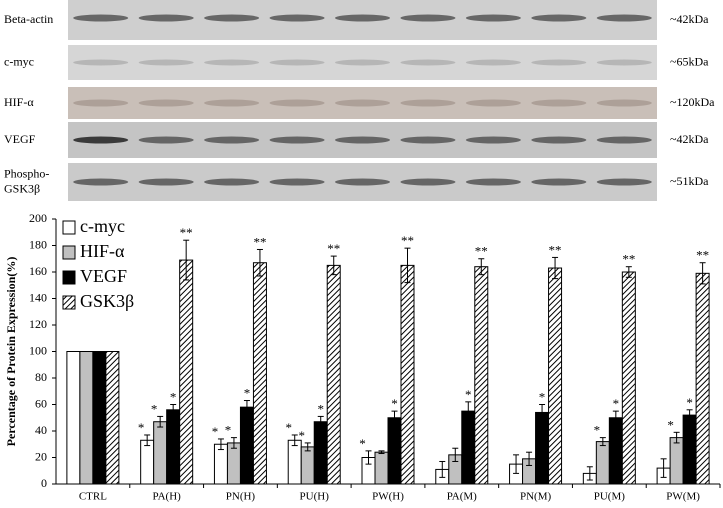 The height and width of the screenshot is (508, 723). What do you see at coordinates (38, 271) in the screenshot?
I see `y-tick-label: 160` at bounding box center [38, 271].